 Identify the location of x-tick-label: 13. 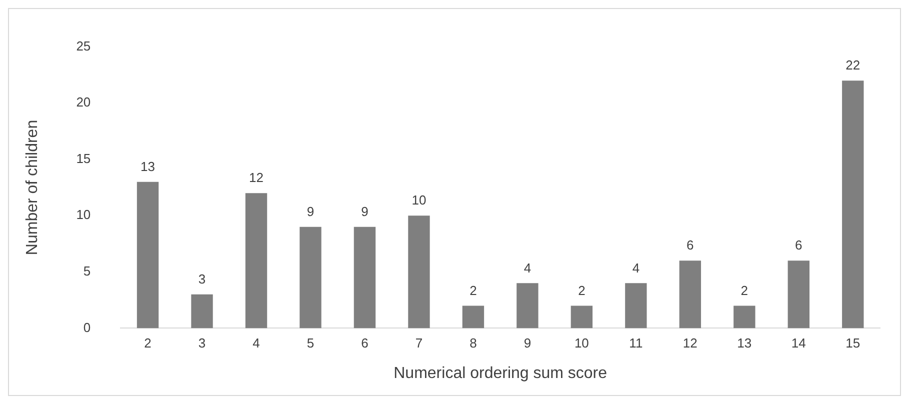
(744, 343).